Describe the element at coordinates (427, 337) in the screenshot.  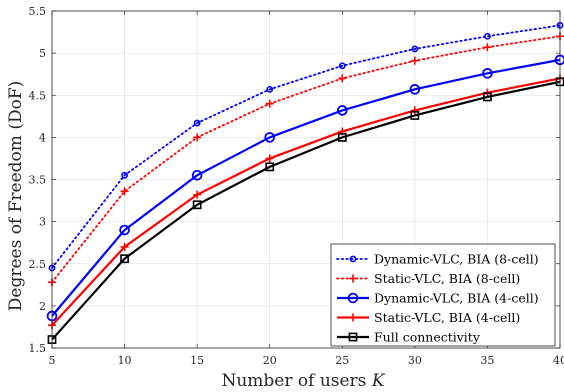
I see `legend-label: Full connectivity` at that location.